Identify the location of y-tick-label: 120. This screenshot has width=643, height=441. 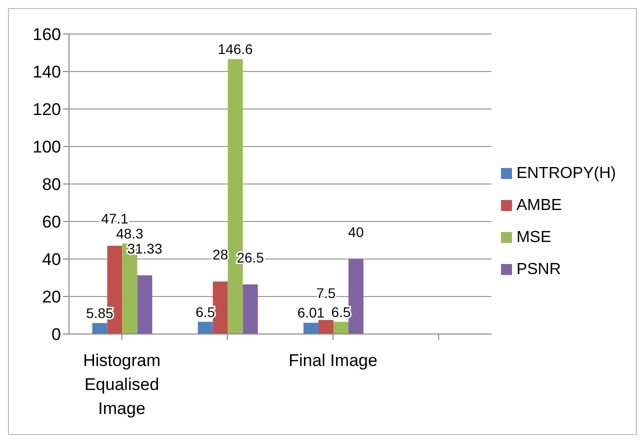
(46, 110).